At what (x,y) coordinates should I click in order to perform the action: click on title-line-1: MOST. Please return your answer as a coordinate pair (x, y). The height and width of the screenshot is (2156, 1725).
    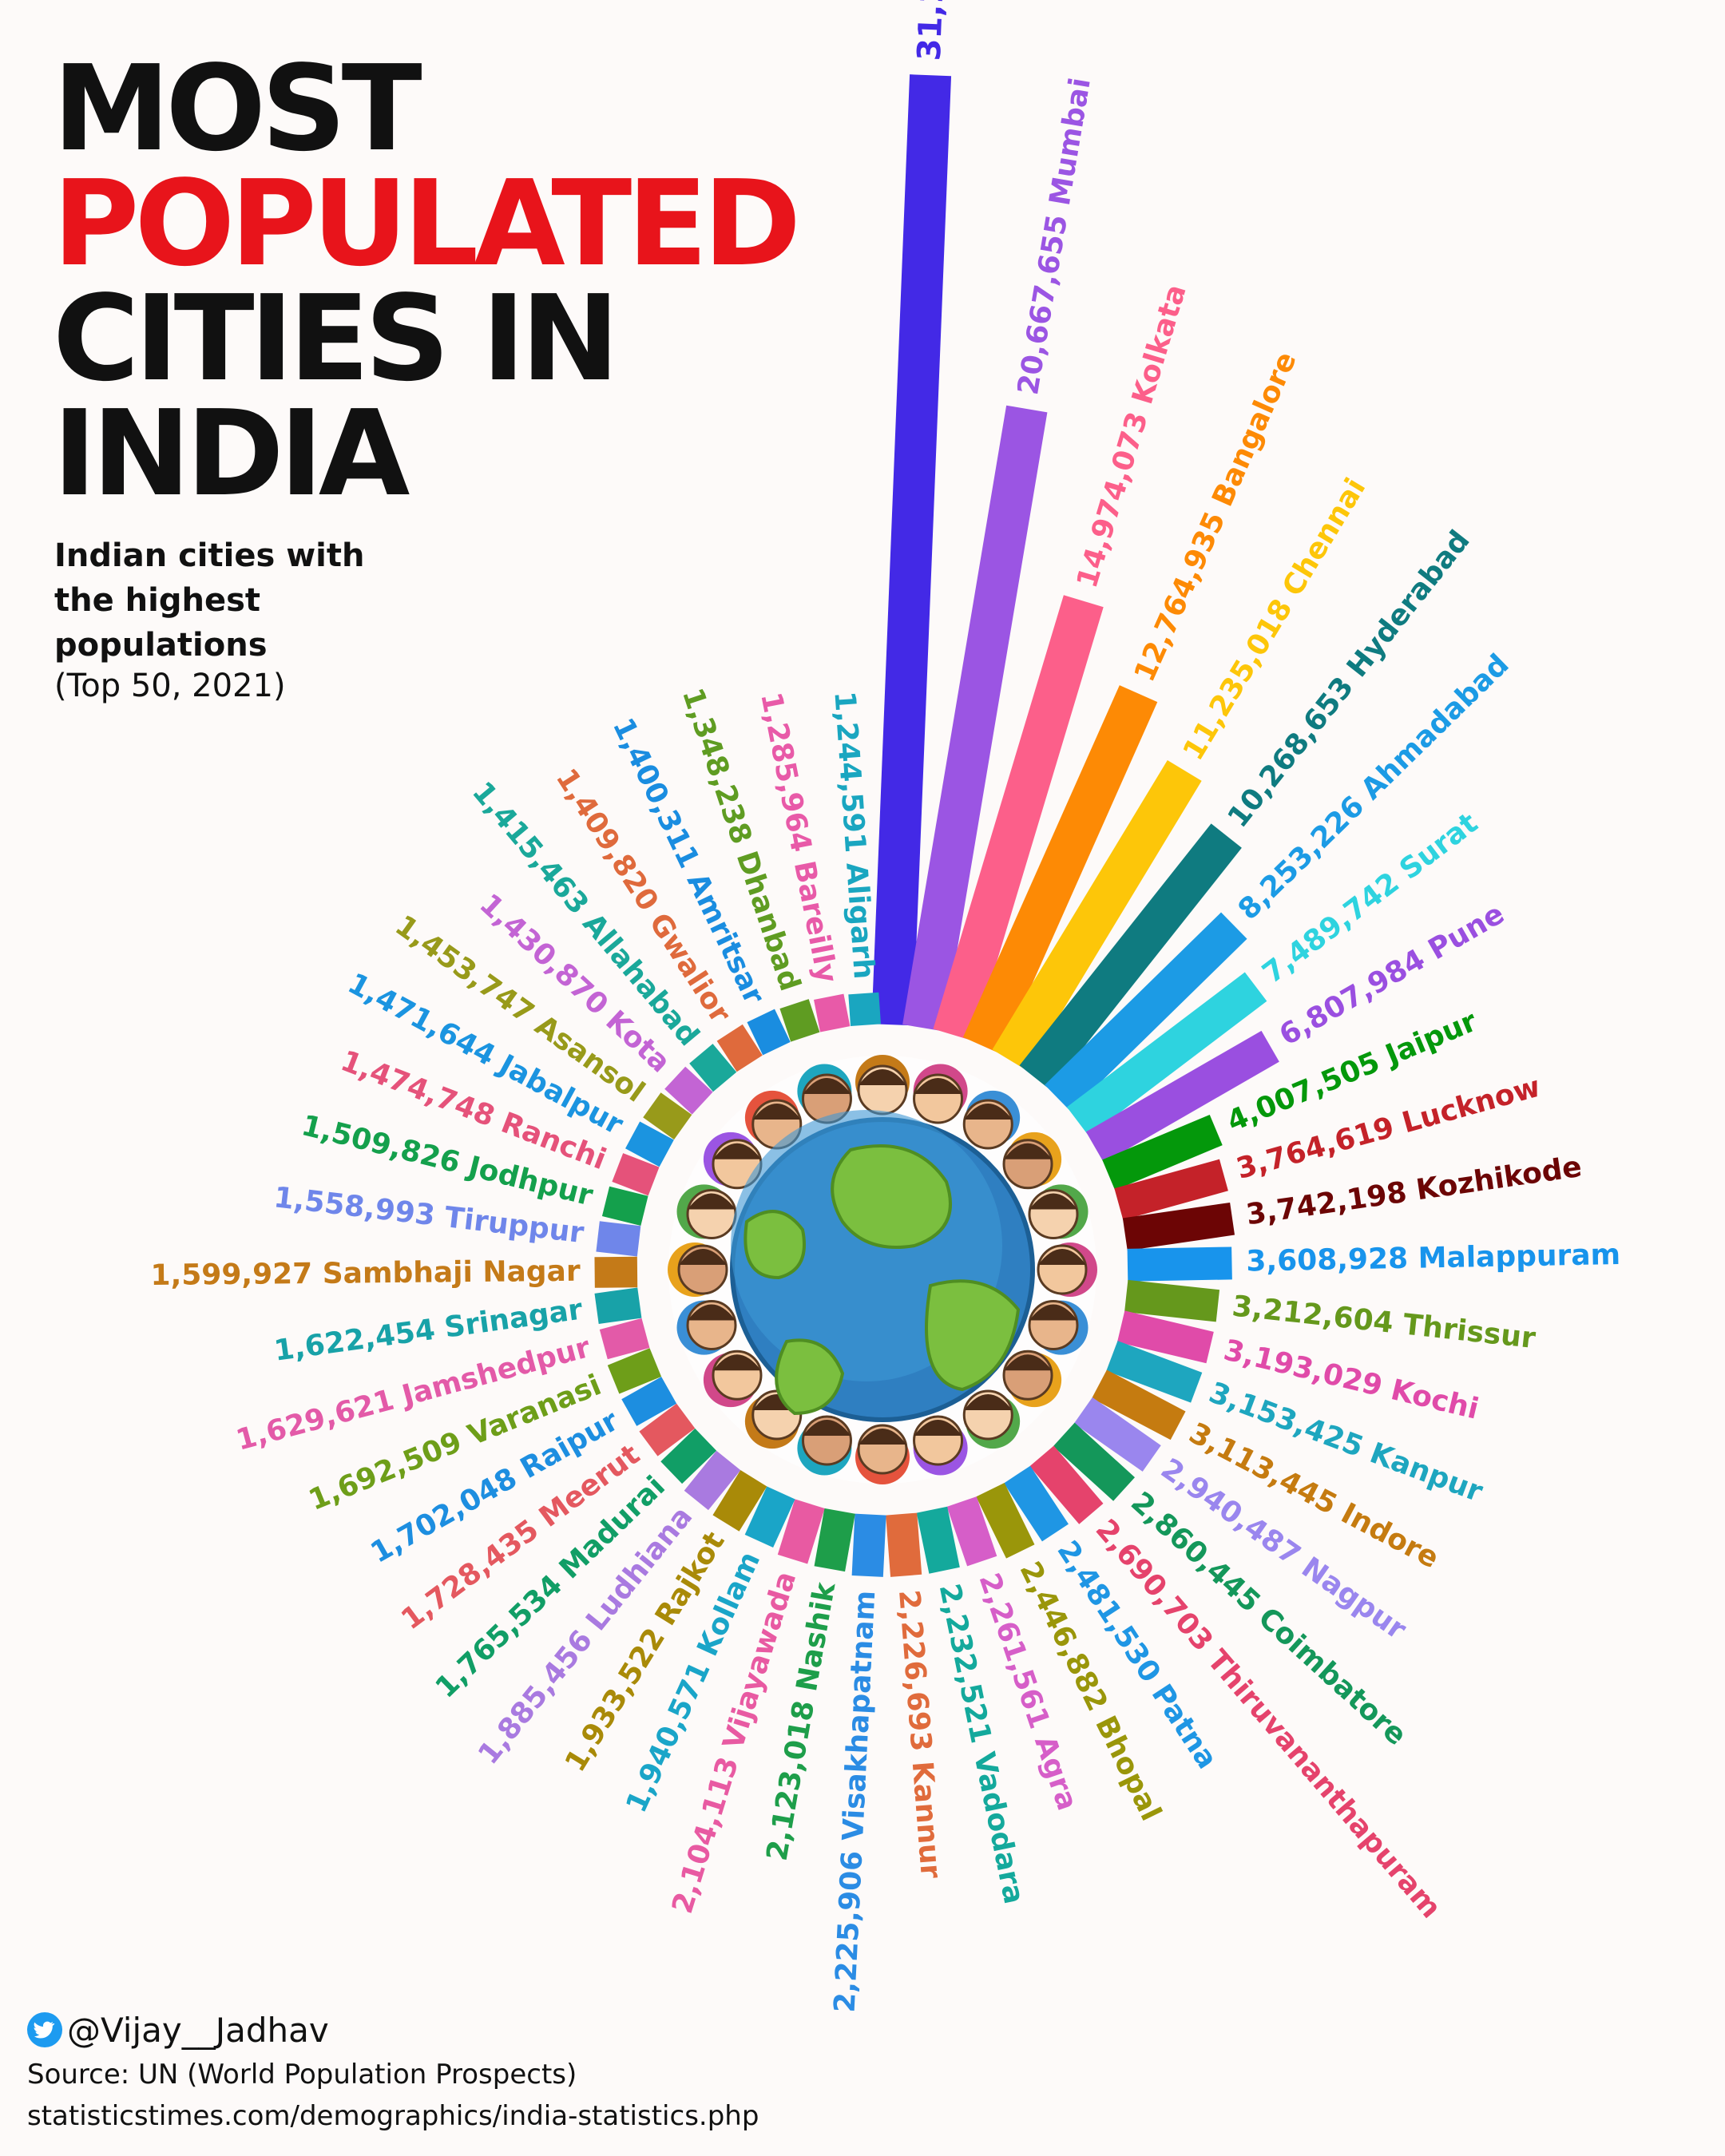
    Looking at the image, I should click on (238, 108).